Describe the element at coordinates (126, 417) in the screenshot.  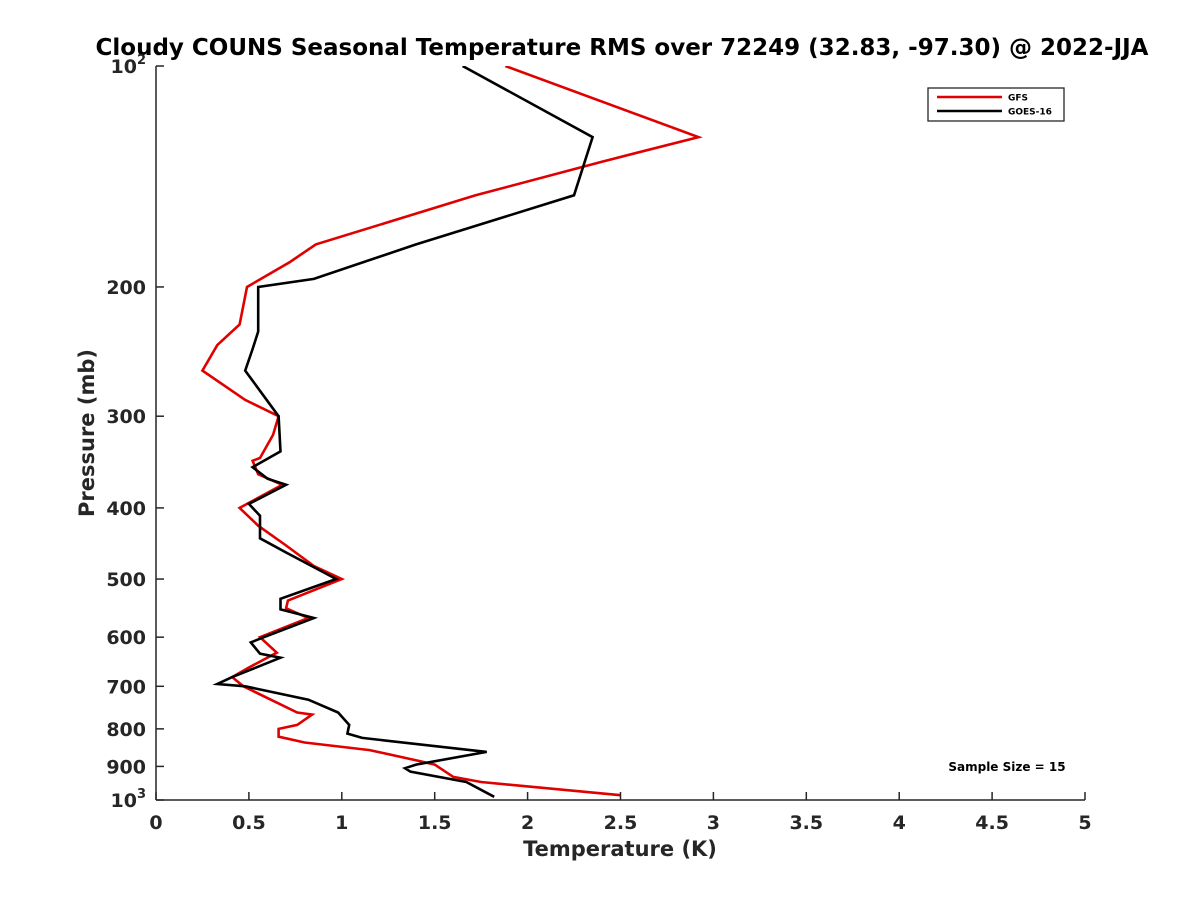
I see `y-tick-label: 300` at that location.